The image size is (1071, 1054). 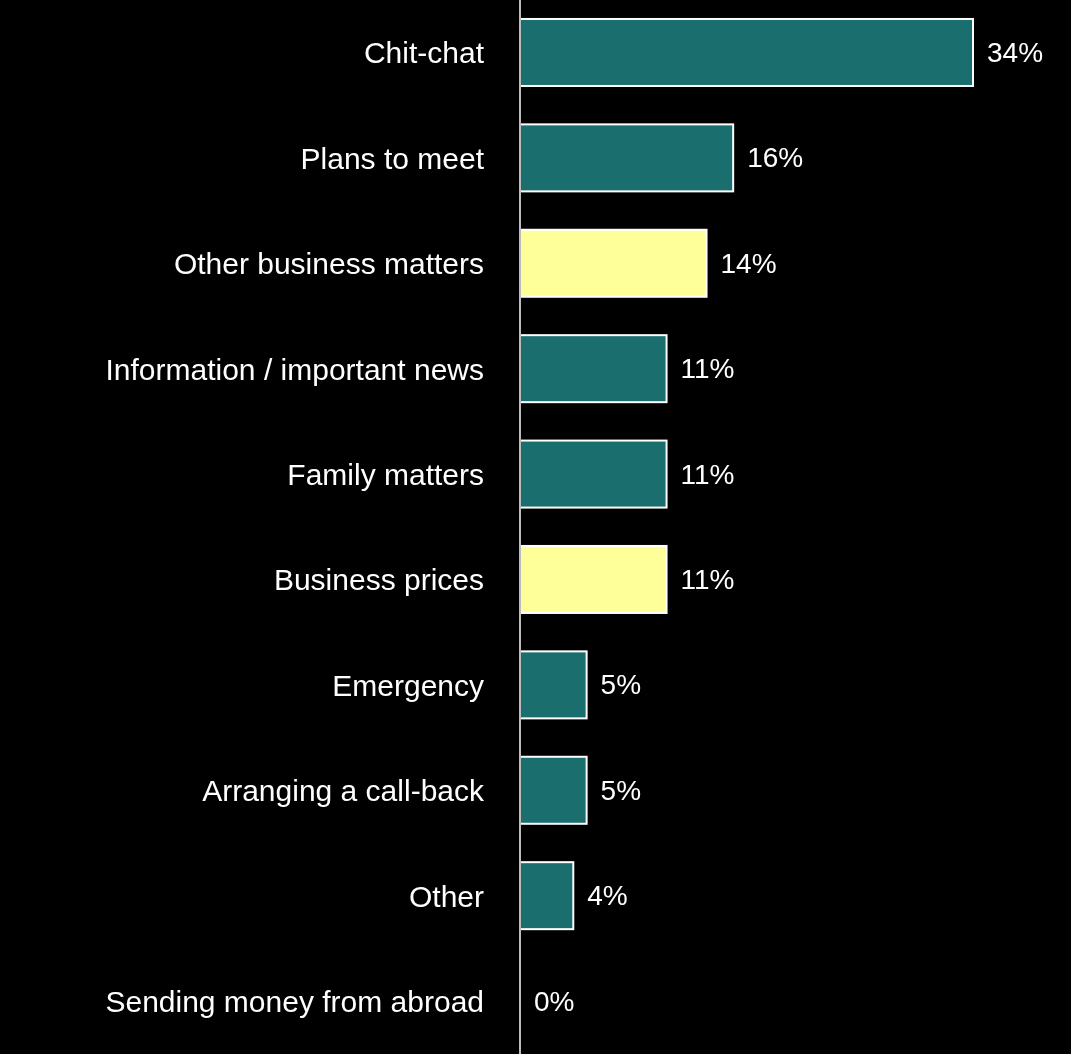 I want to click on data-label: 4%, so click(x=607, y=896).